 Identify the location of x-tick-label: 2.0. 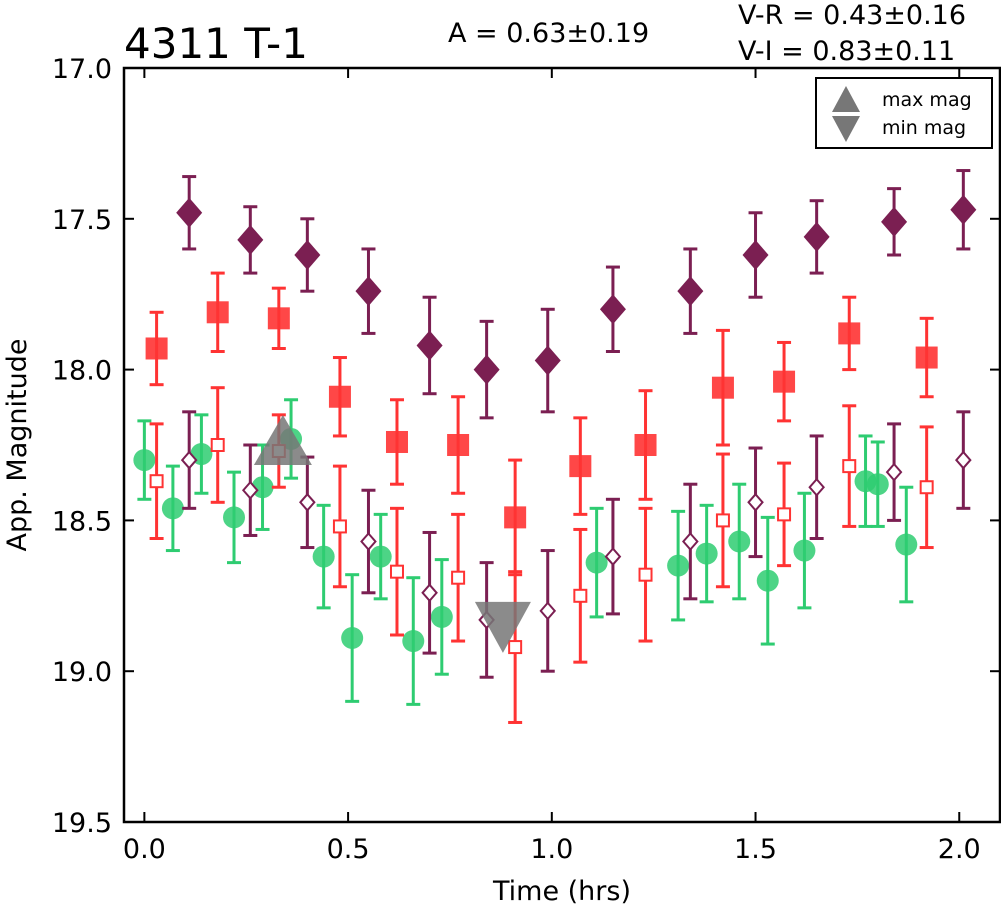
(959, 849).